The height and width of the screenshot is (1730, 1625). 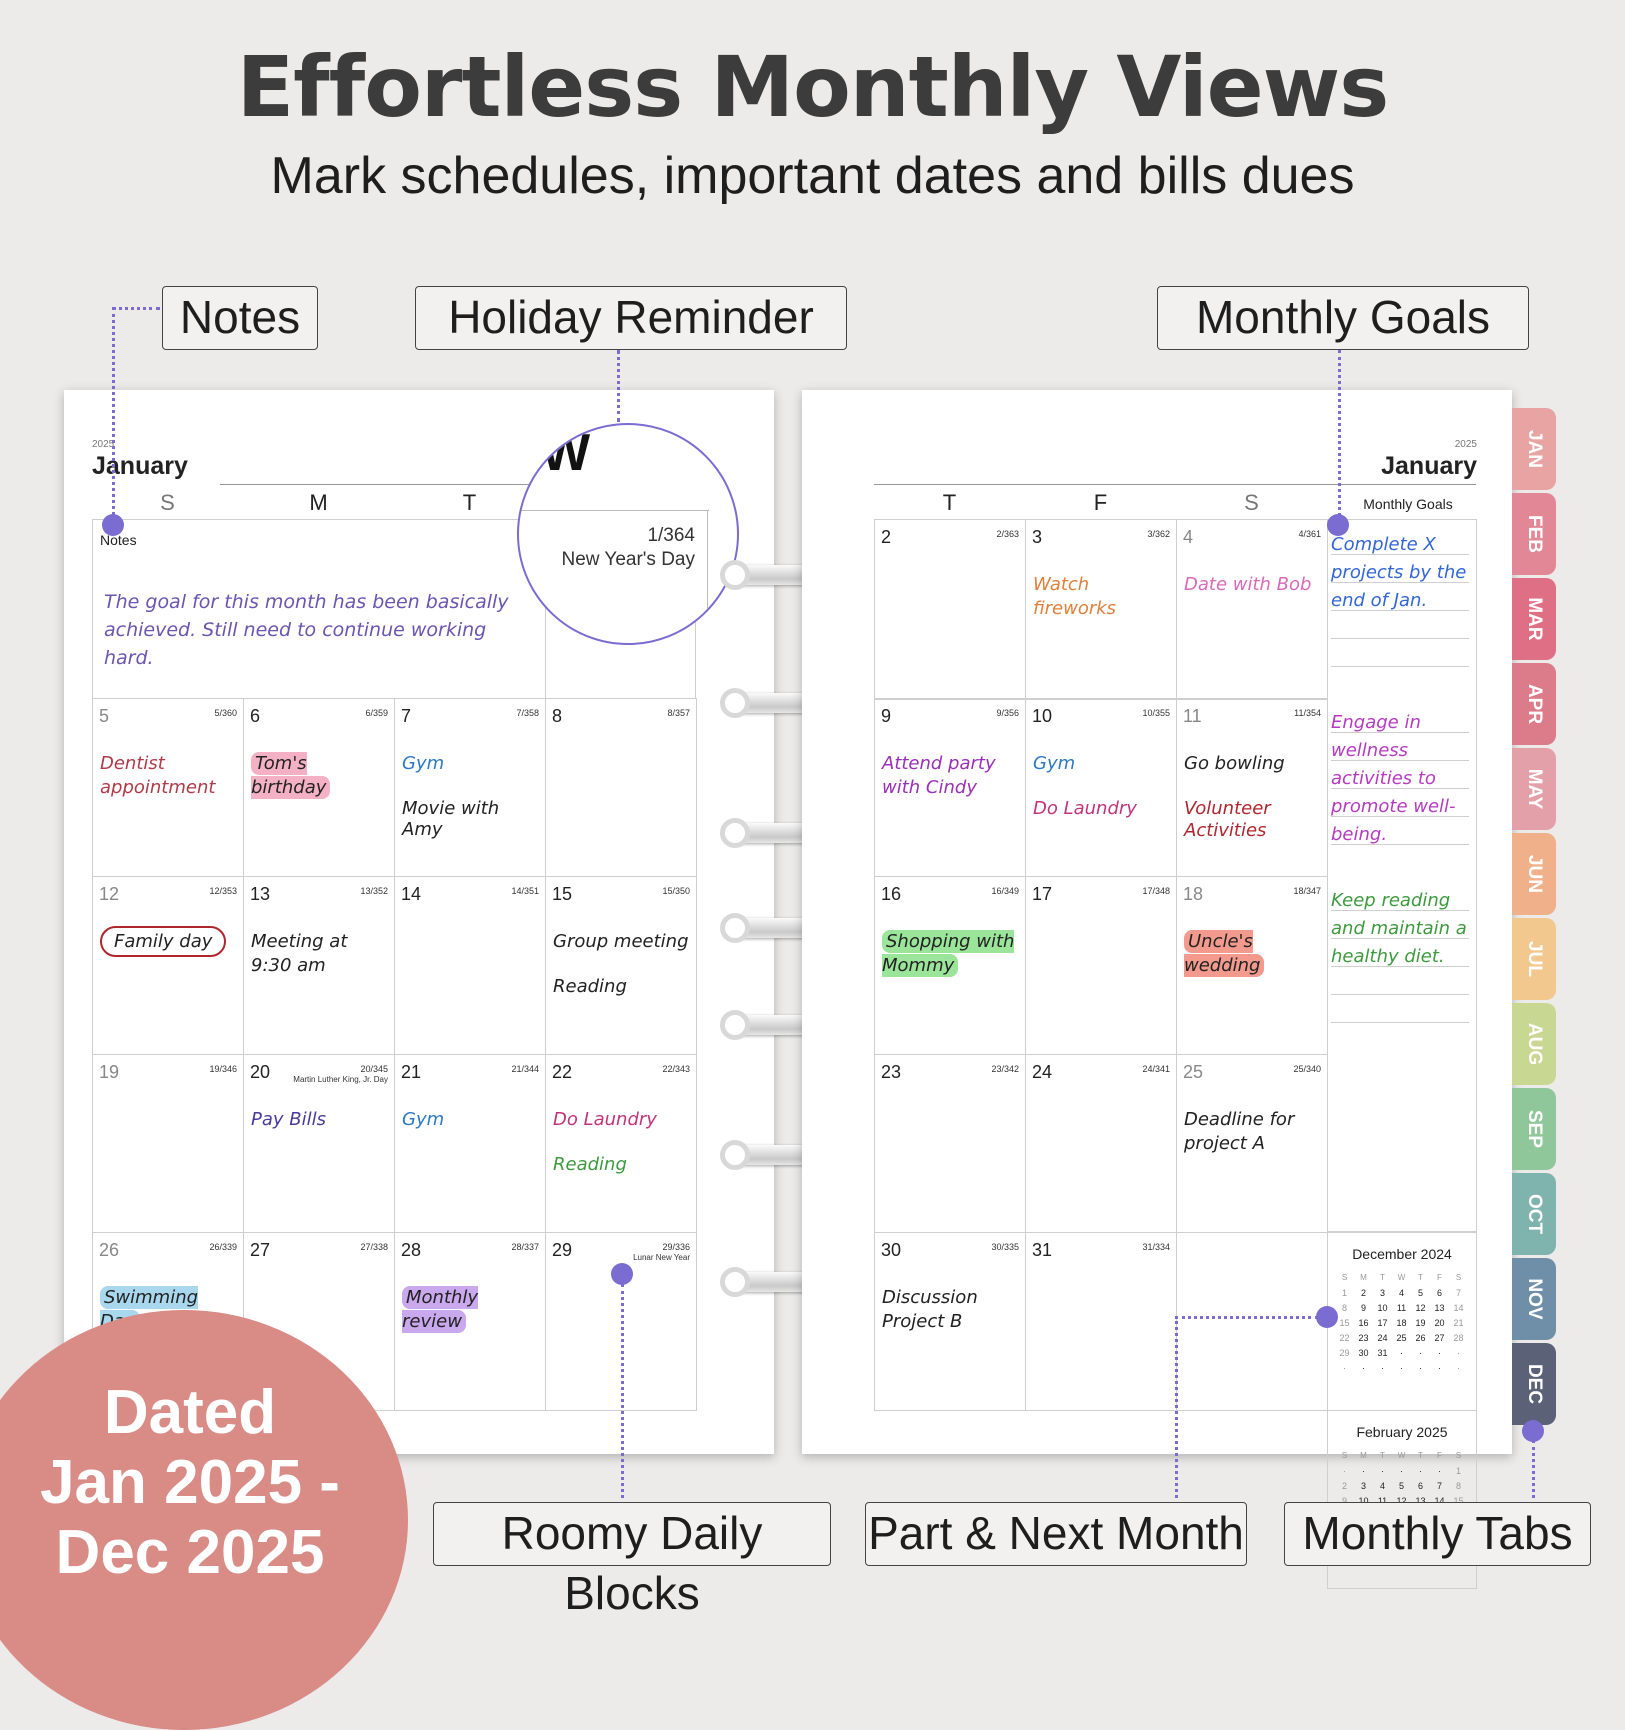 I want to click on month-tab-nov: NOV, so click(x=1534, y=1299).